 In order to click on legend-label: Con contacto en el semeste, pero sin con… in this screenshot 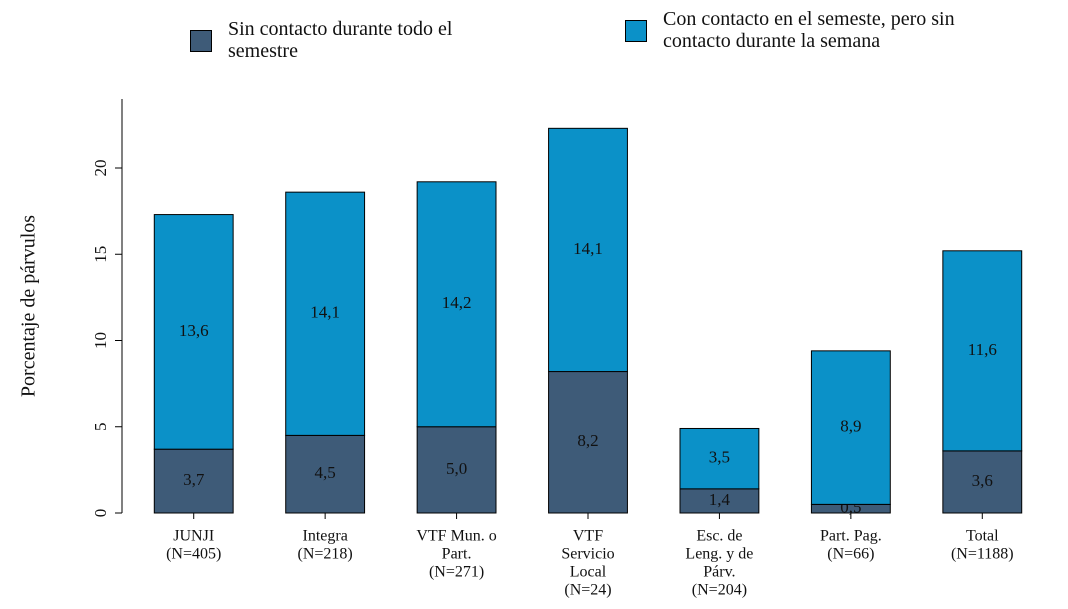, I will do `click(809, 30)`.